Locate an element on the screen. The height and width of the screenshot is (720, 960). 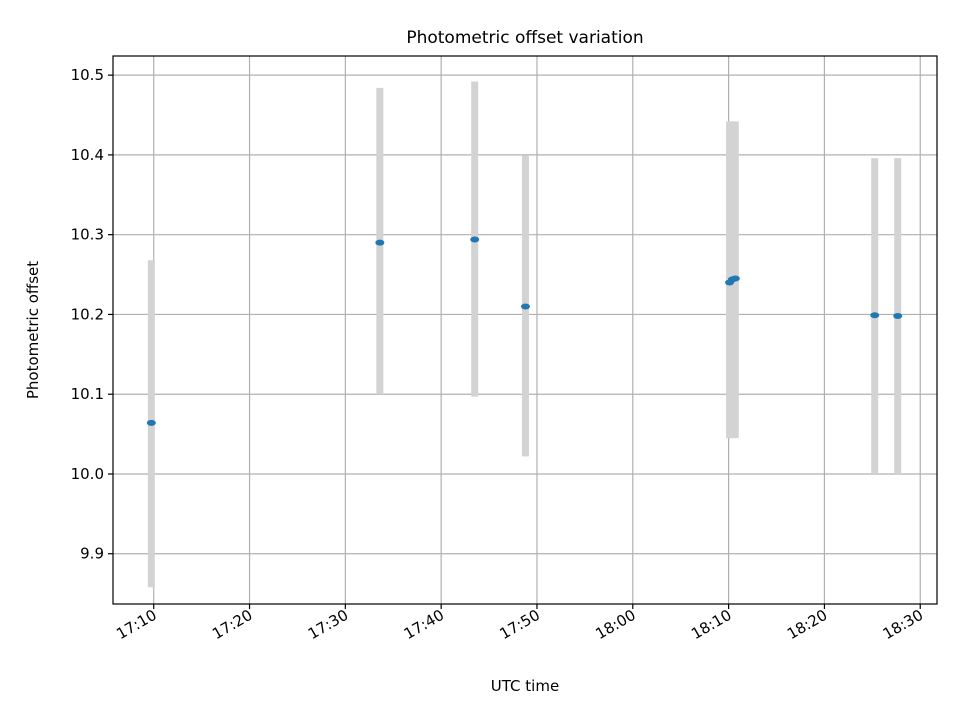
y-tick-label: 10.4 is located at coordinates (87, 155).